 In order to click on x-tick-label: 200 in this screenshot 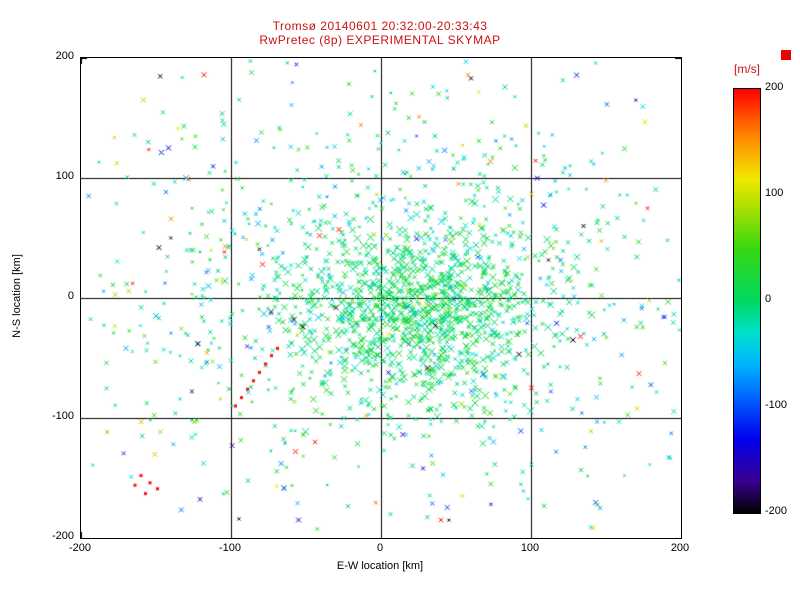, I will do `click(680, 548)`.